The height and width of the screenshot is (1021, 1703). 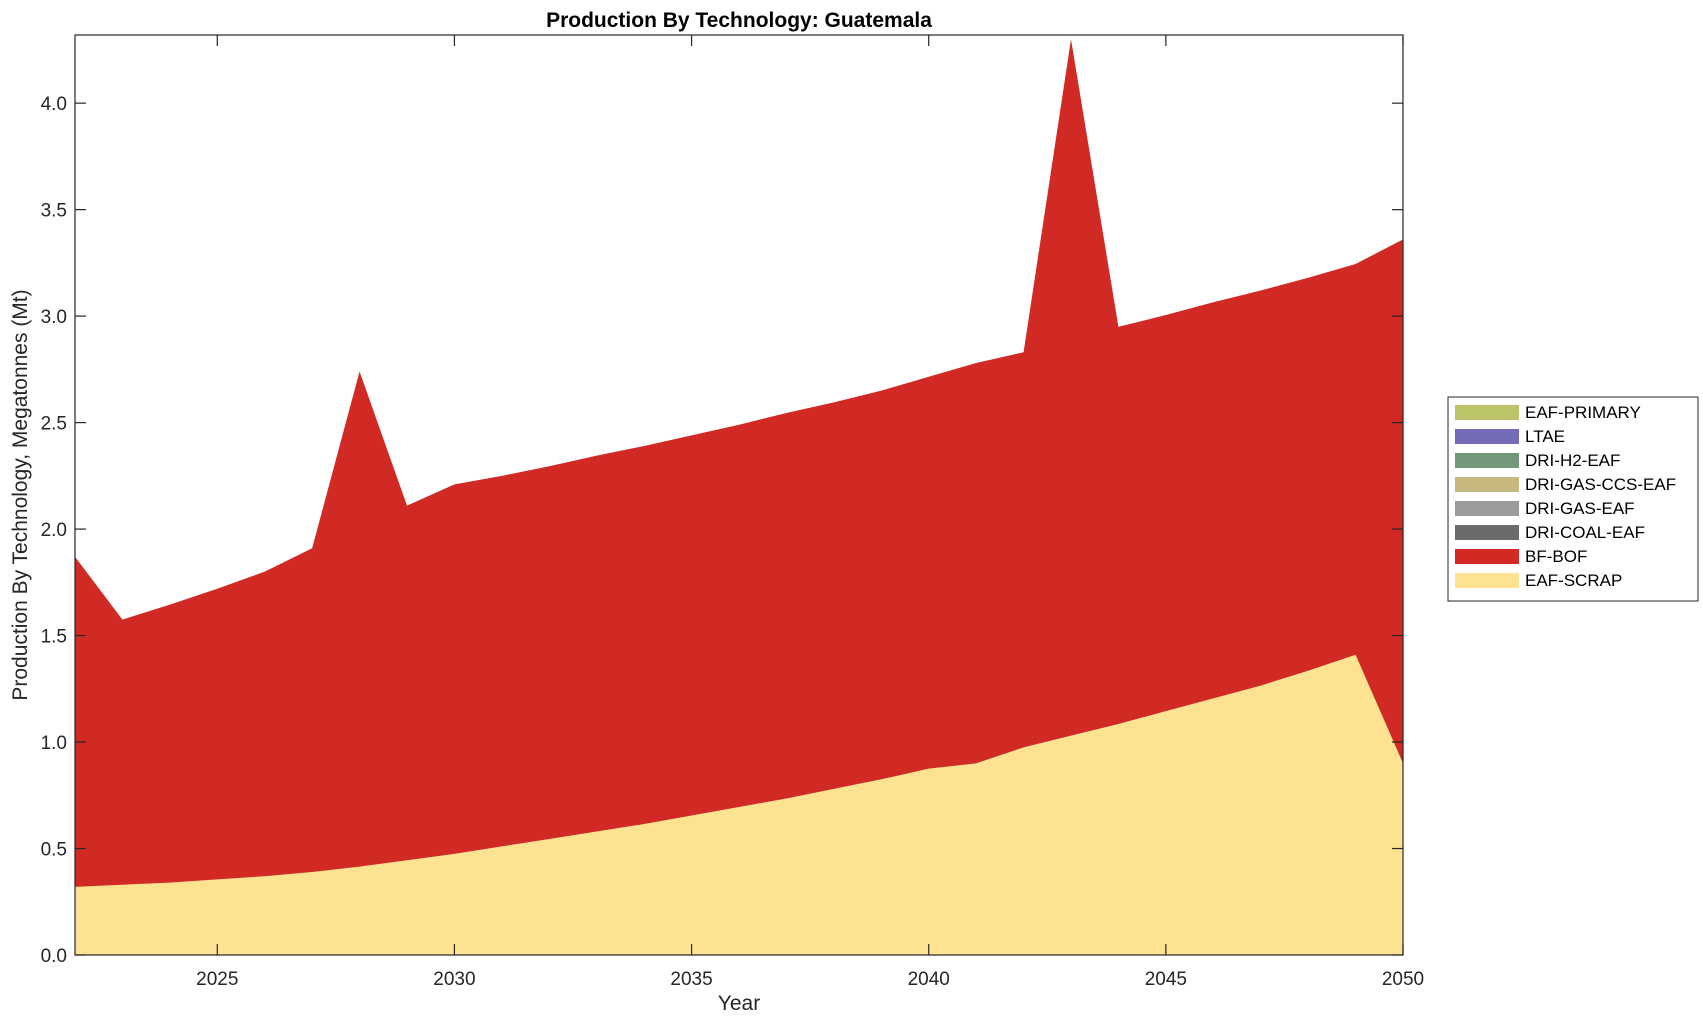 I want to click on y-tick-label: 2.0, so click(x=54, y=530).